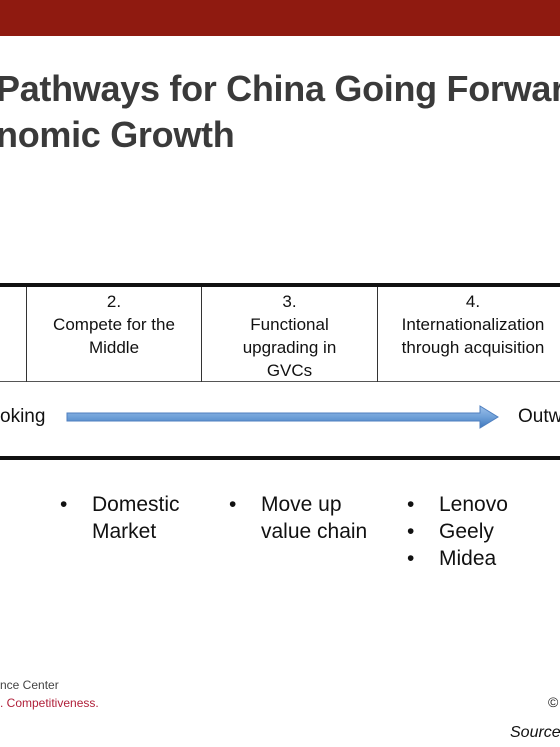  What do you see at coordinates (468, 558) in the screenshot?
I see `bullet-text: Midea` at bounding box center [468, 558].